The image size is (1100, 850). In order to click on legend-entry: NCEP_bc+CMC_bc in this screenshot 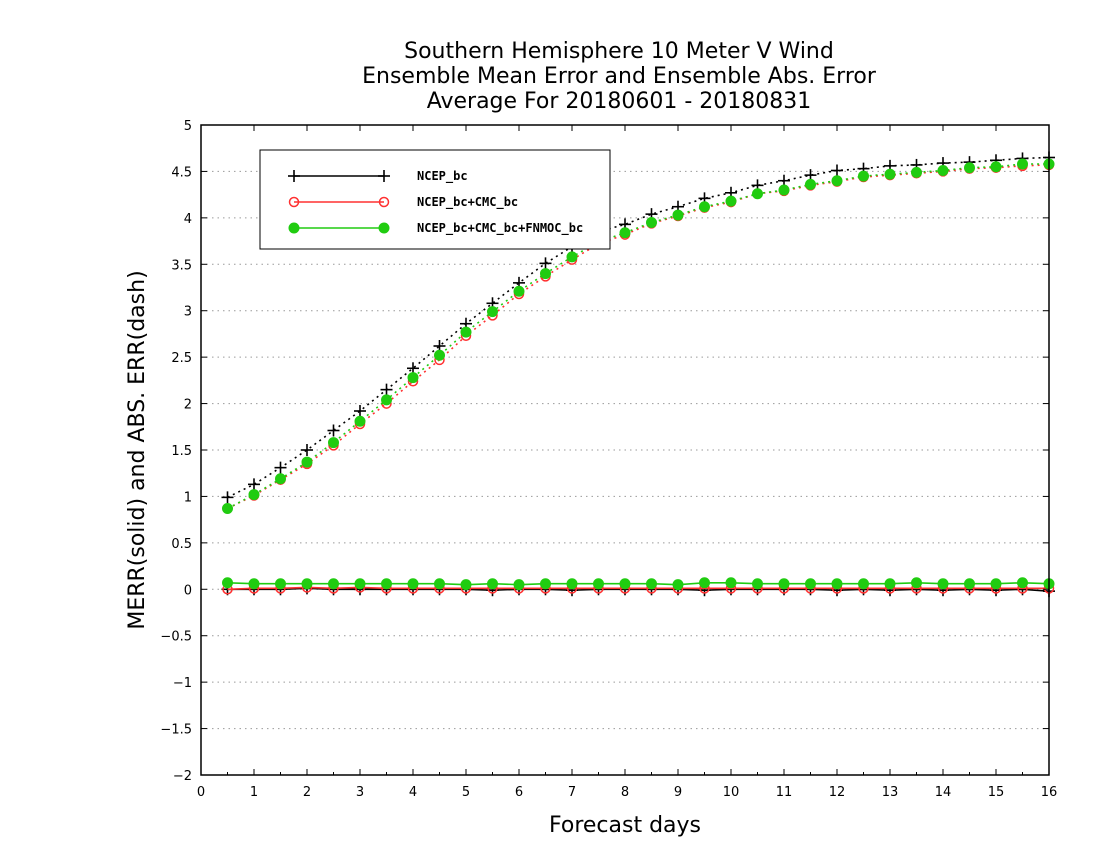, I will do `click(403, 202)`.